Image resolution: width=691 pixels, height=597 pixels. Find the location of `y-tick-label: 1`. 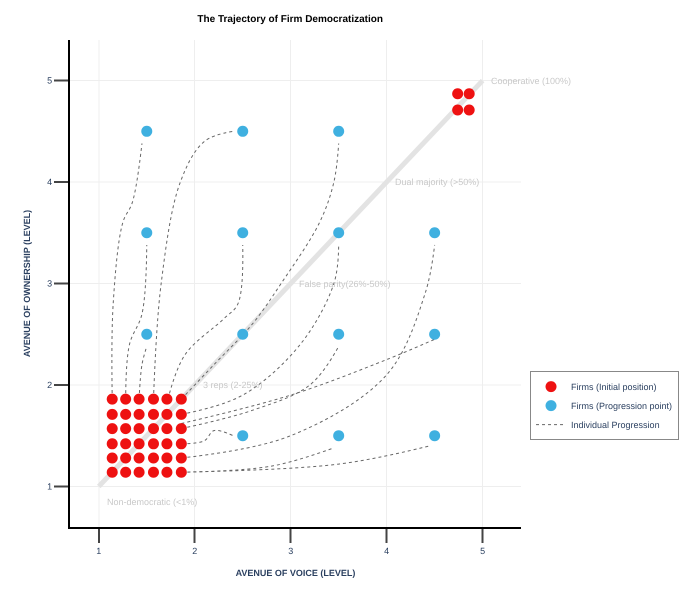

y-tick-label: 1 is located at coordinates (49, 487).